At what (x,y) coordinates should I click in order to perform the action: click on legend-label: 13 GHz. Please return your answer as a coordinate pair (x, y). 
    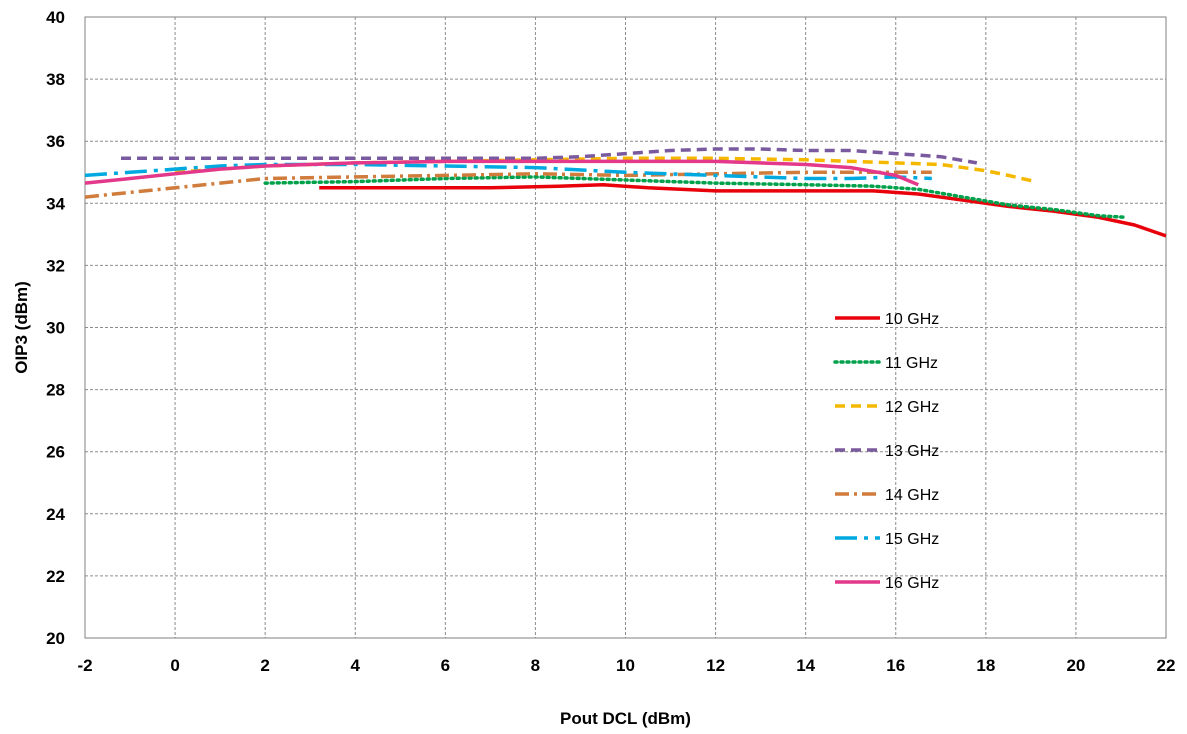
    Looking at the image, I should click on (912, 451).